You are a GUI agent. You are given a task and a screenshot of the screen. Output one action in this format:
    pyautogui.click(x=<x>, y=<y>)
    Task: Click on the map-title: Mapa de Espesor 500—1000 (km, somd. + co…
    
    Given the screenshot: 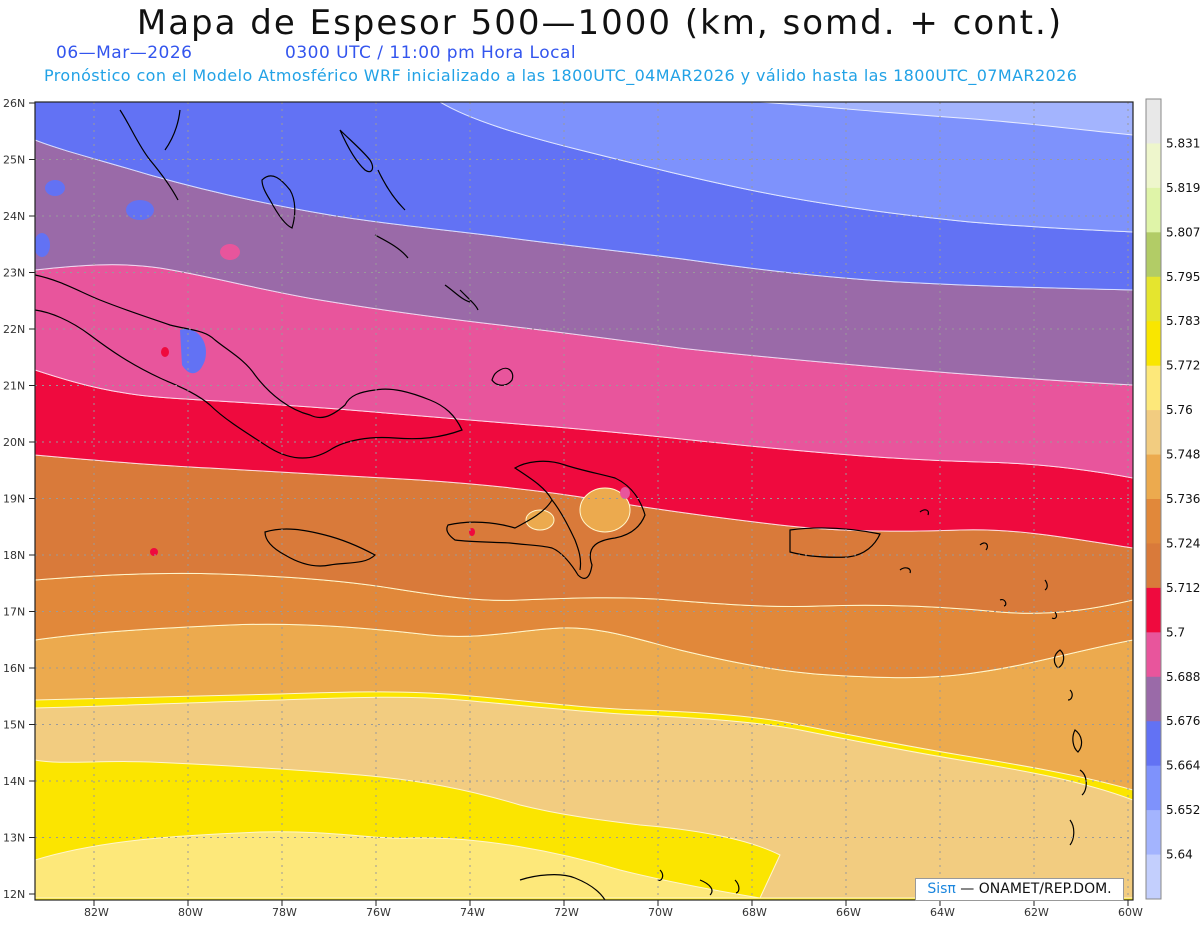 What is the action you would take?
    pyautogui.click(x=600, y=23)
    